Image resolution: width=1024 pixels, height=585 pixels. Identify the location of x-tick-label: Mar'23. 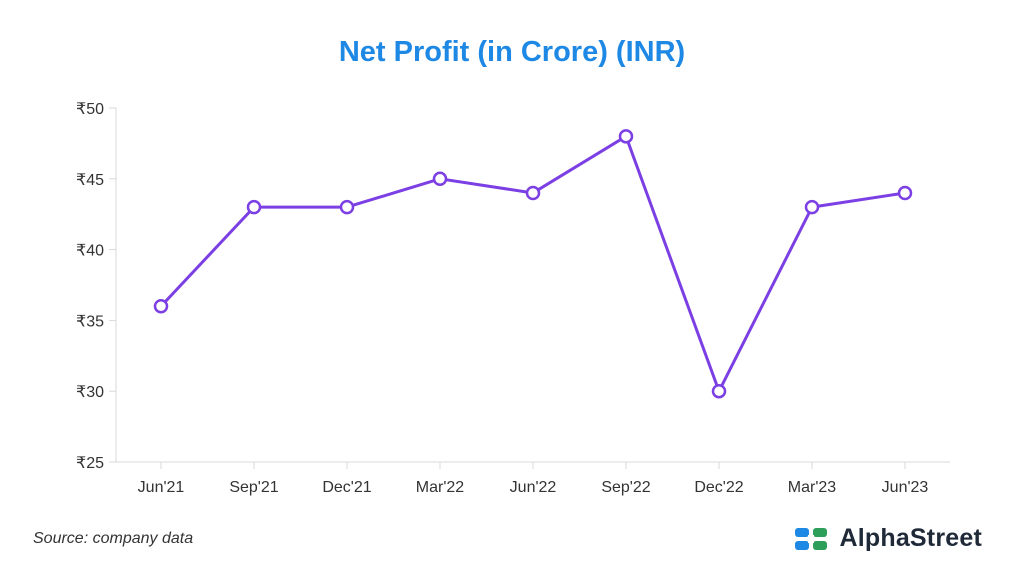
(812, 487).